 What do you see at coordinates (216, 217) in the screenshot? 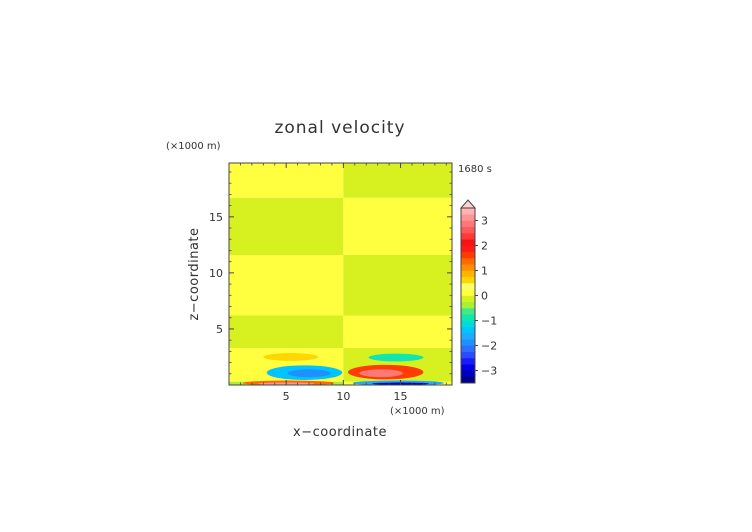
I see `y-tick-label: 15` at bounding box center [216, 217].